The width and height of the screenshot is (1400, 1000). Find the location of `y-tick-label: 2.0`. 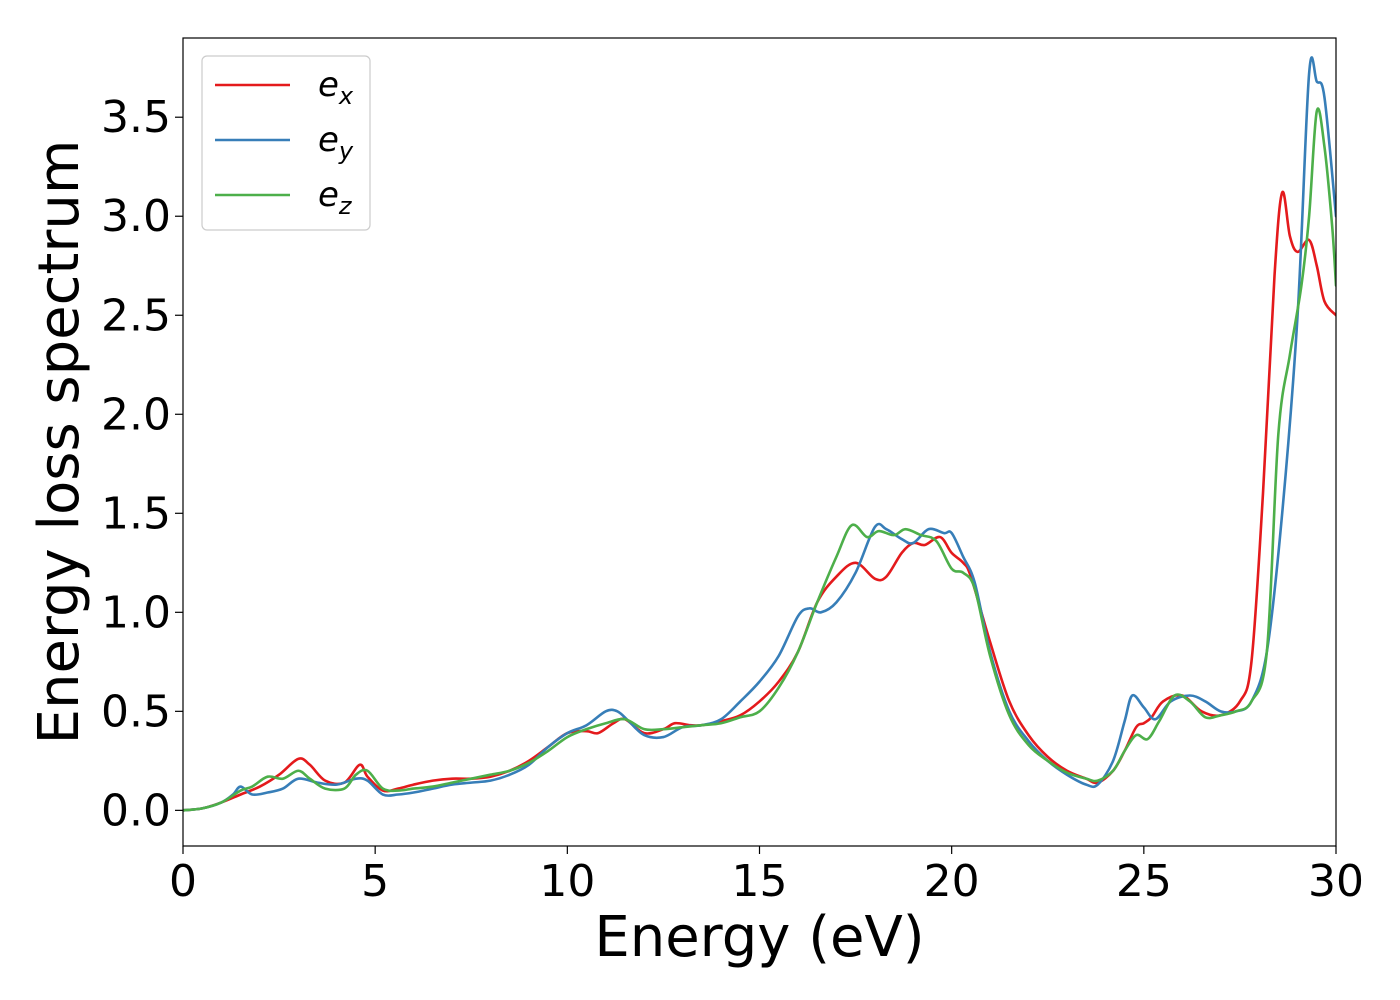

y-tick-label: 2.0 is located at coordinates (136, 414).